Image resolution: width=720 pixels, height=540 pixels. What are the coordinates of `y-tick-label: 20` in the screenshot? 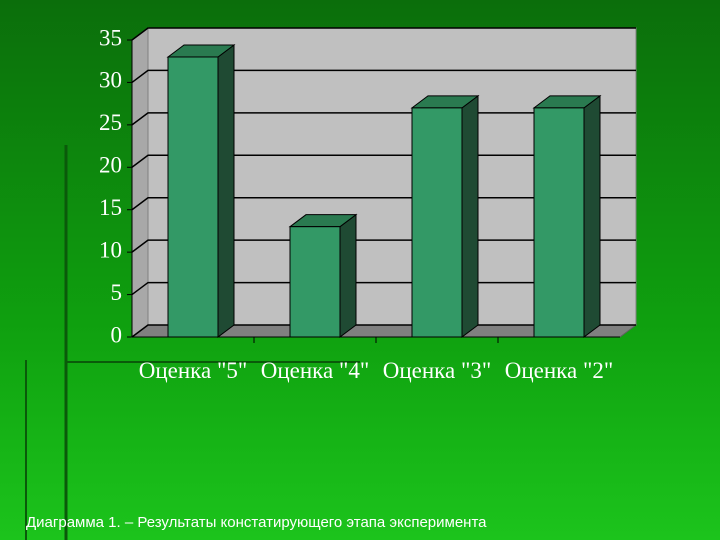 It's located at (110, 165).